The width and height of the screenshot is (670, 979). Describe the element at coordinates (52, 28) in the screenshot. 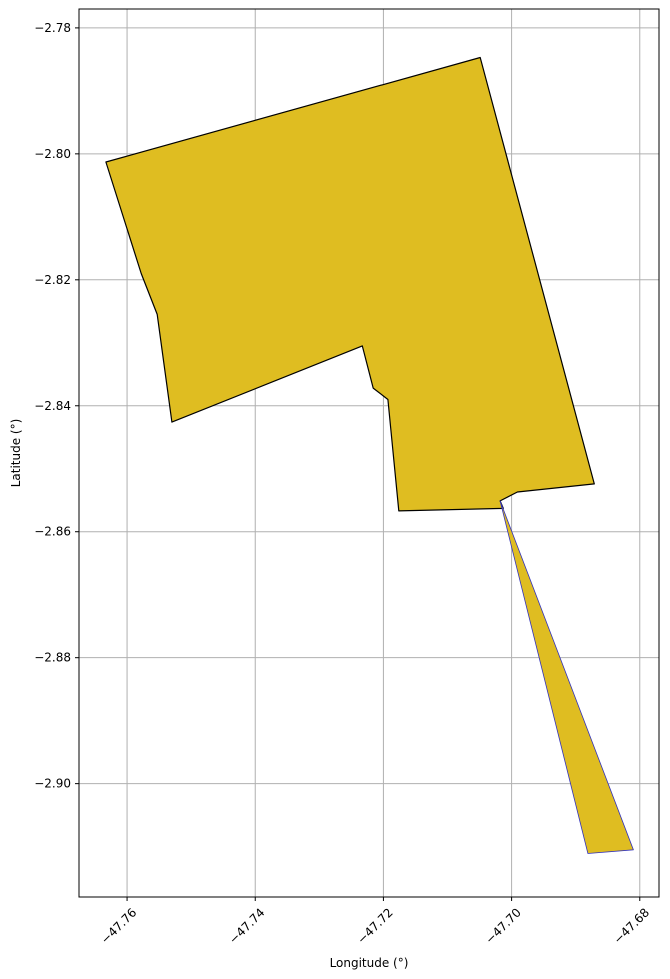

I see `y-tick-label: −2.78` at that location.